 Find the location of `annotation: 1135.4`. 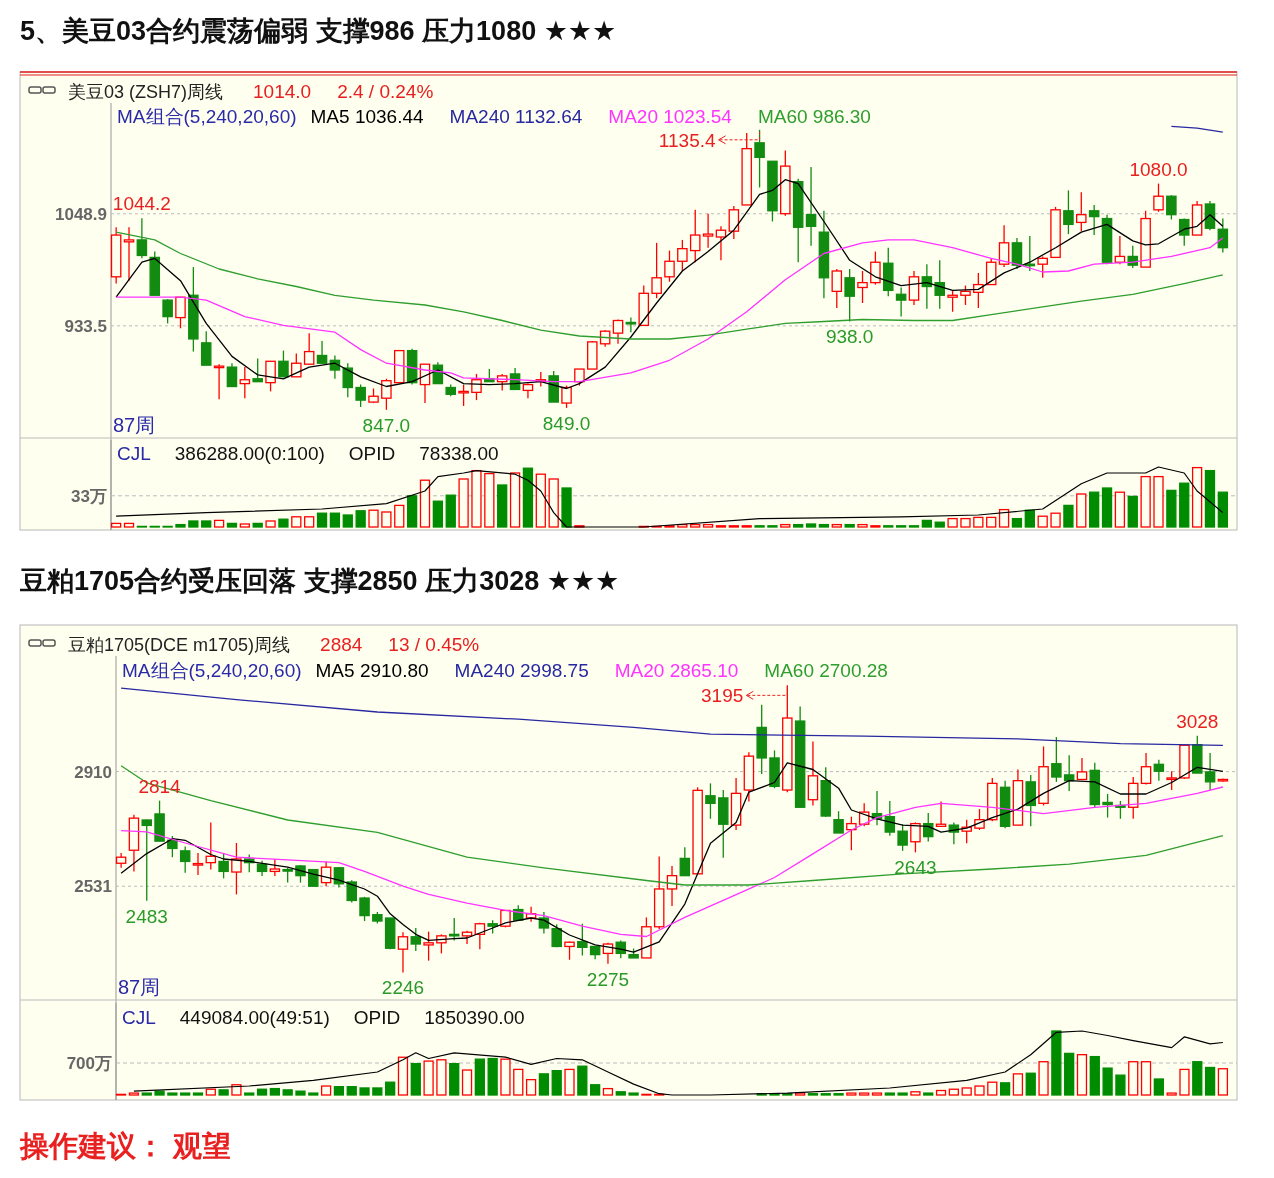

annotation: 1135.4 is located at coordinates (687, 140).